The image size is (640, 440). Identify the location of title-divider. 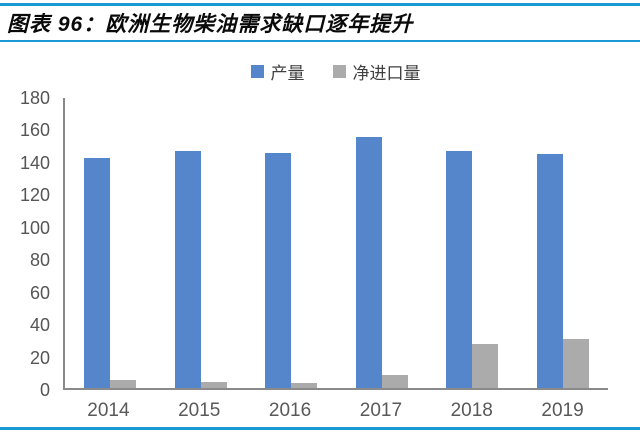
(320, 41).